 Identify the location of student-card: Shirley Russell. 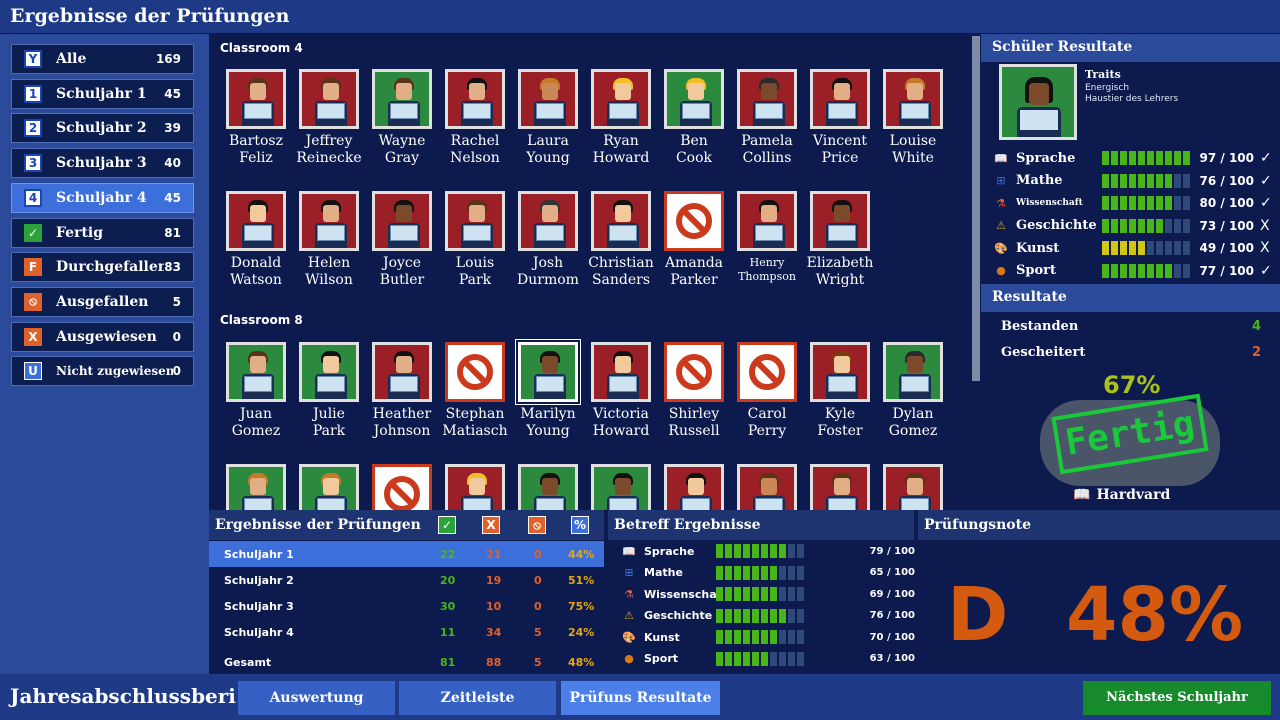
(694, 391).